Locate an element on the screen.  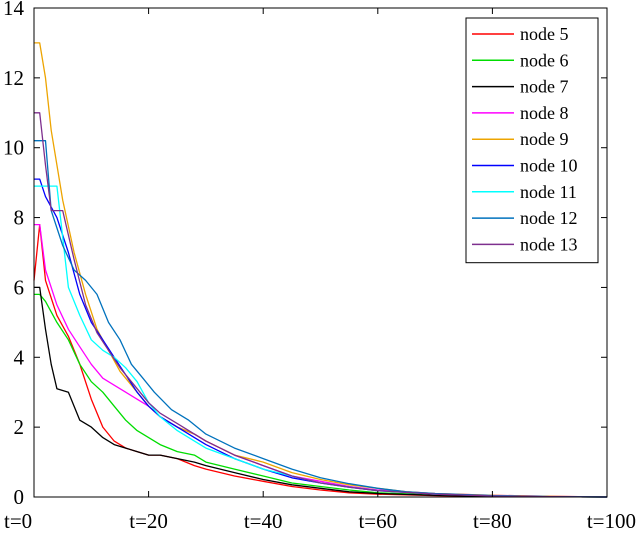
x-tick-label: t=100 is located at coordinates (611, 521).